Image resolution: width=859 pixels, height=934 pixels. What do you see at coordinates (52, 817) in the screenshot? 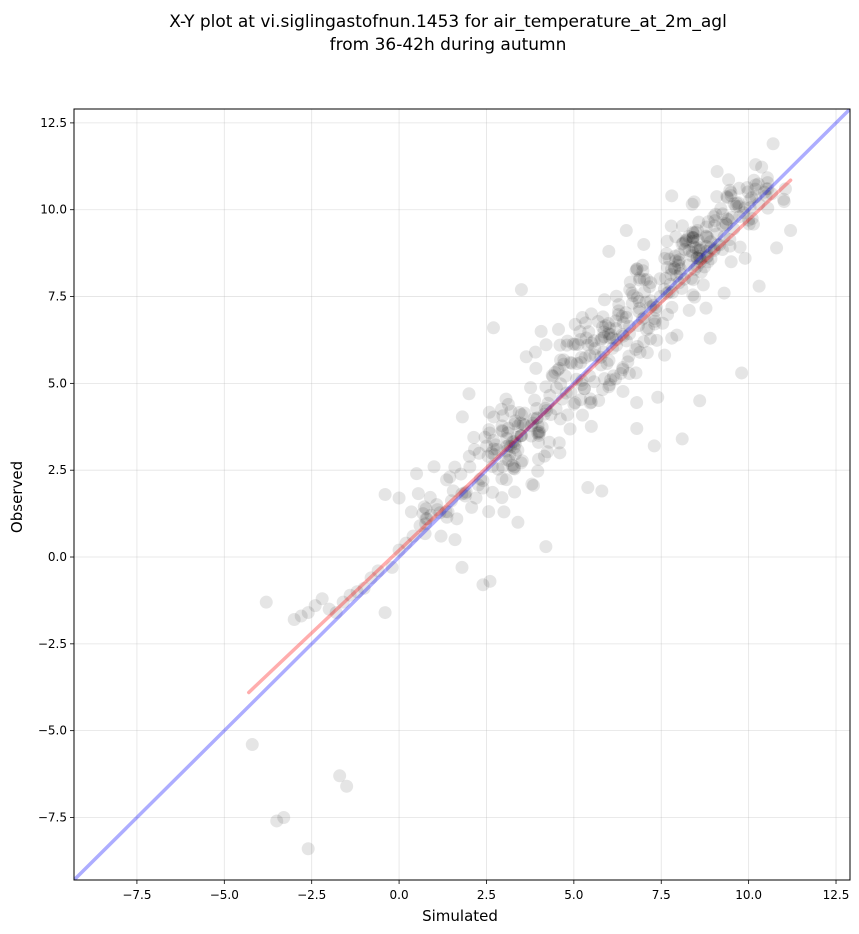
I see `y-tick-label: −7.5` at bounding box center [52, 817].